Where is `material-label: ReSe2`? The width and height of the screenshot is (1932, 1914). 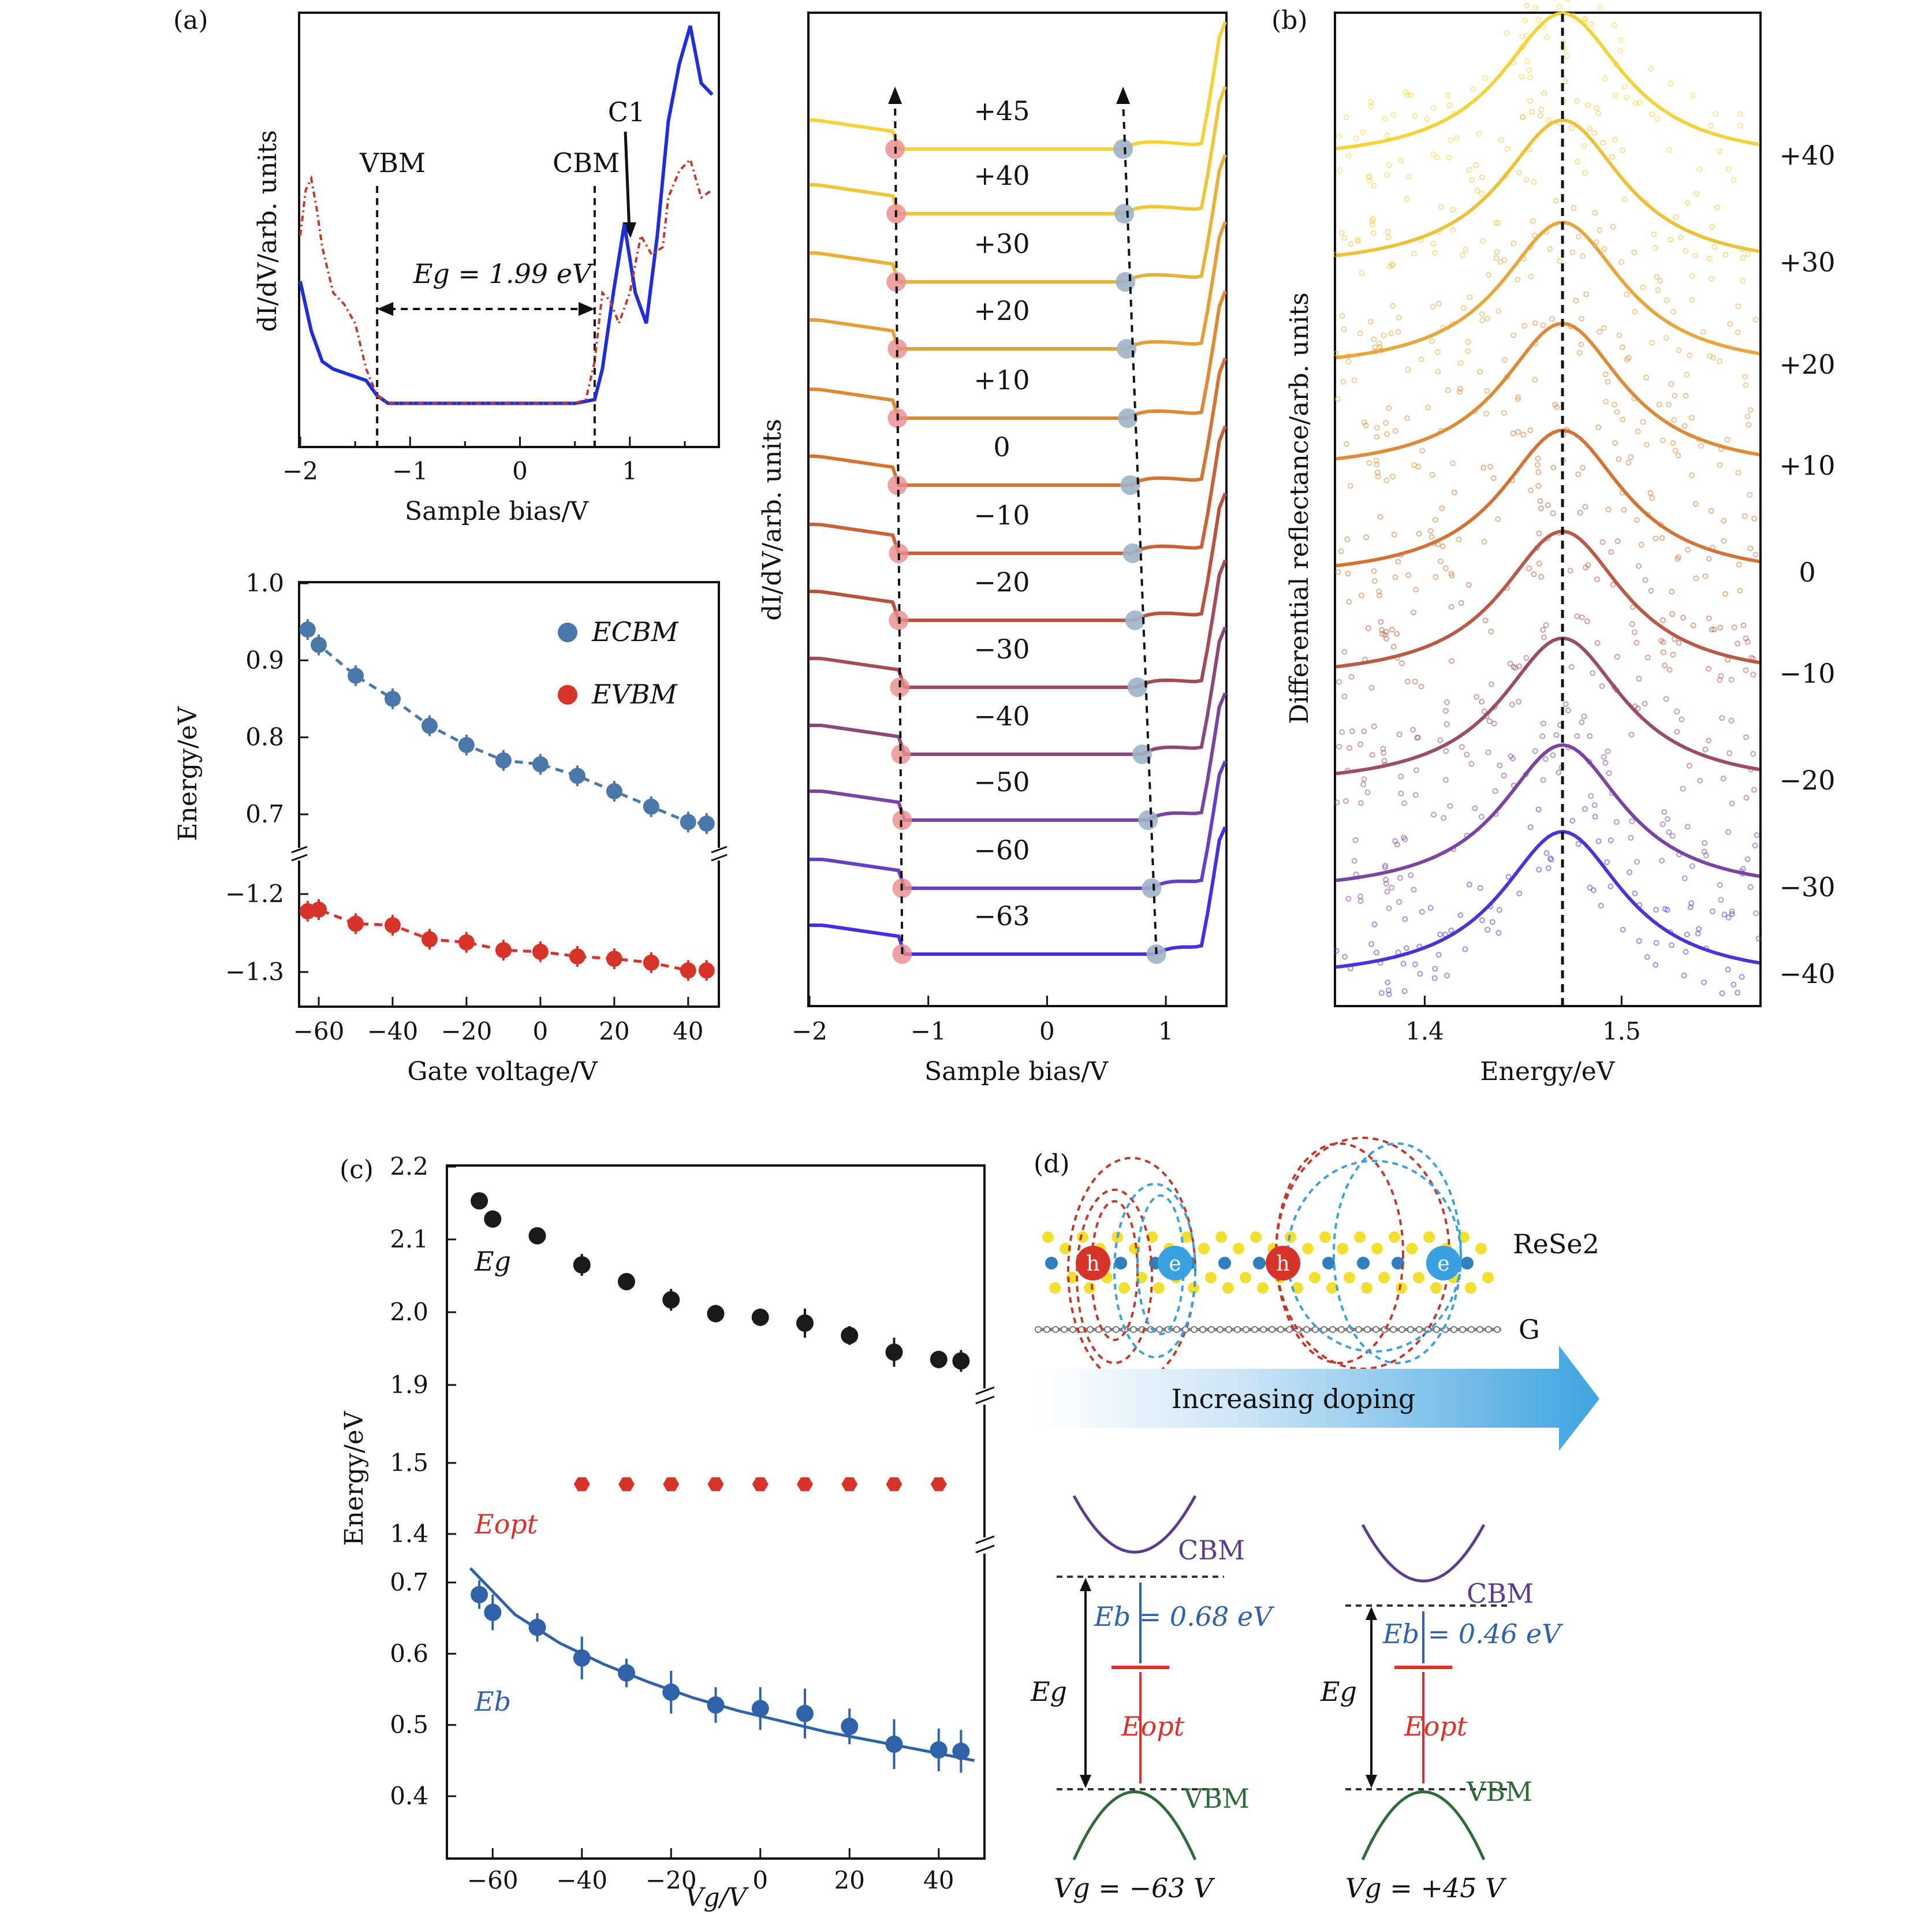 material-label: ReSe2 is located at coordinates (1556, 1244).